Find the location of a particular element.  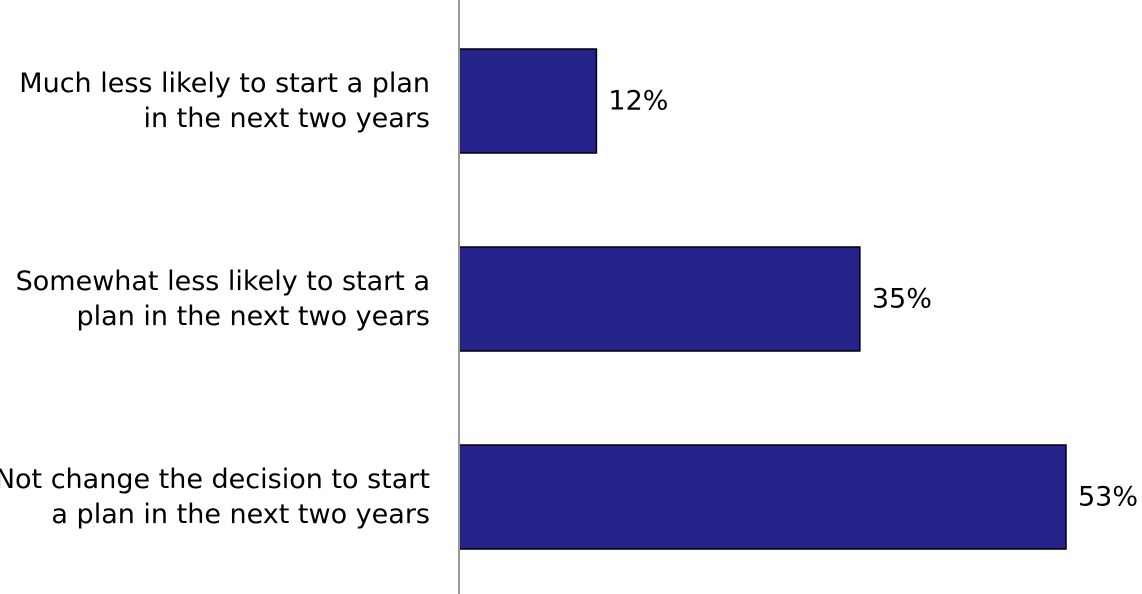

data-label: 12% is located at coordinates (638, 101).